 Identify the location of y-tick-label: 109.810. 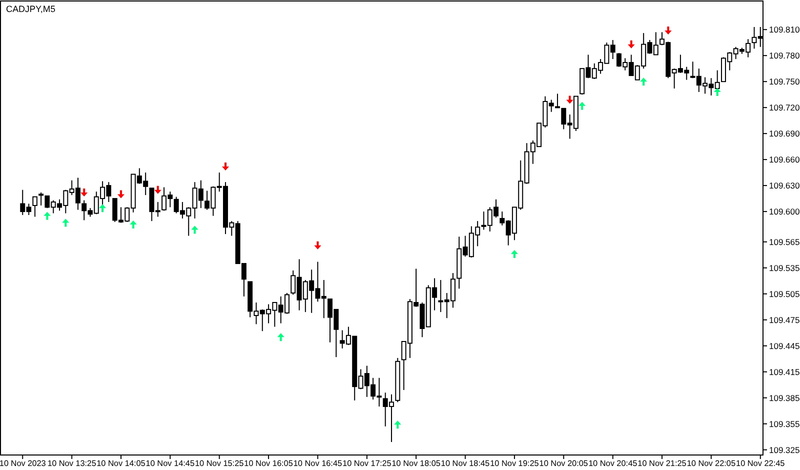
(784, 29).